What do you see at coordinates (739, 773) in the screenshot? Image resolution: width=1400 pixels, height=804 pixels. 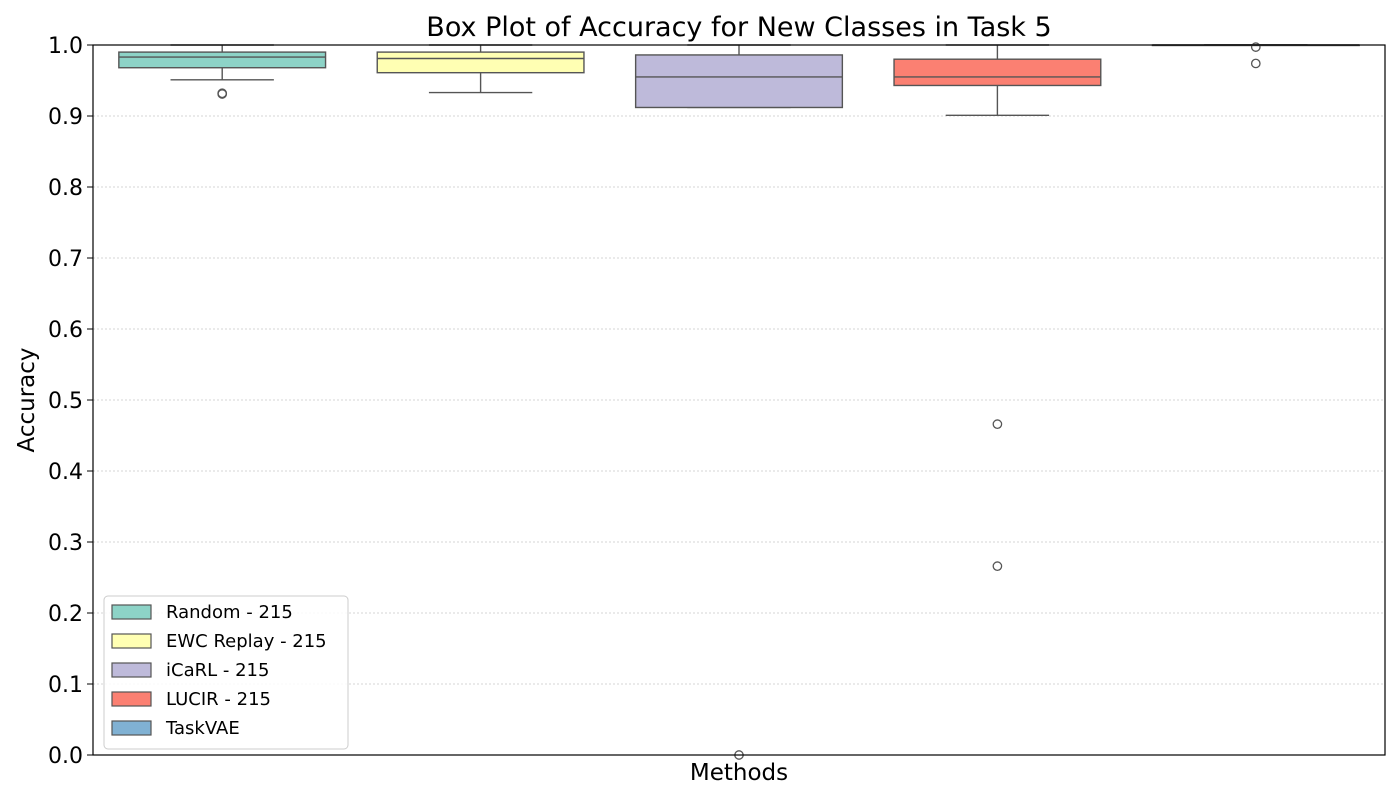 I see `x-axis-label: Methods` at bounding box center [739, 773].